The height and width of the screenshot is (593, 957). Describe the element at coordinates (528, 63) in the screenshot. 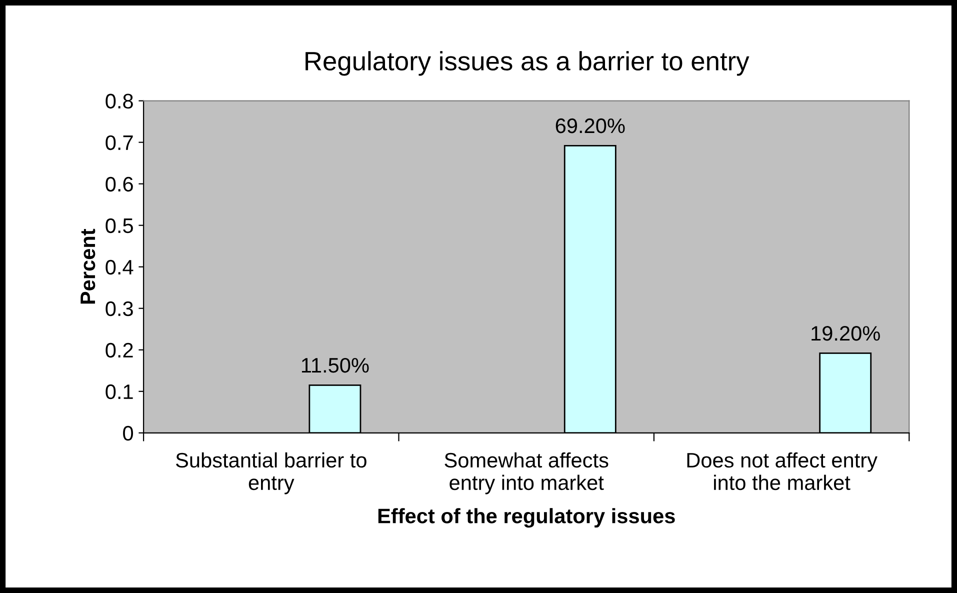

I see `chart-title: Regulatory issues as a barrier to entry` at that location.